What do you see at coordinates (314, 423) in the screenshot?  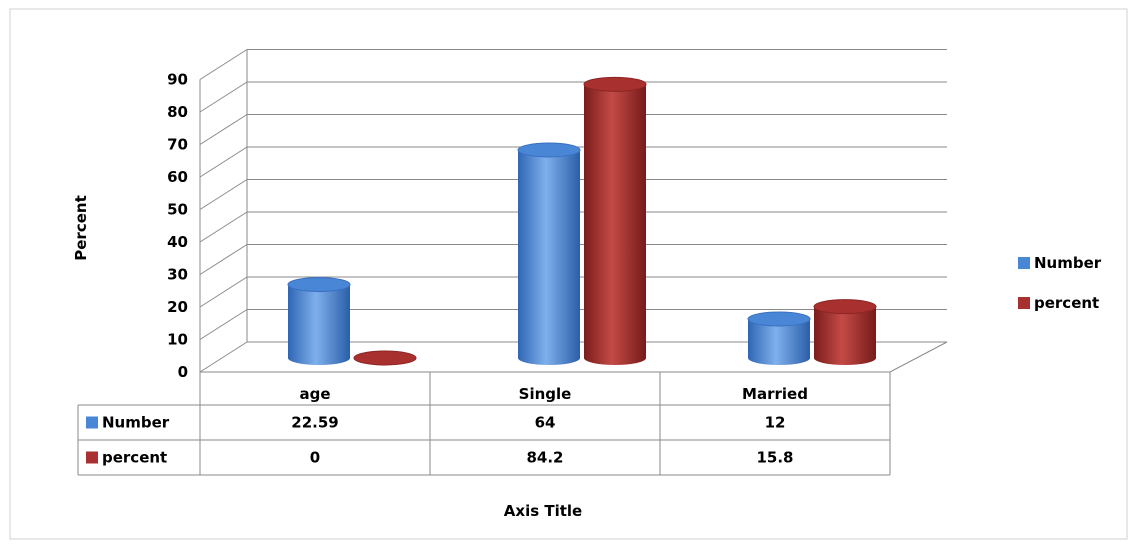 I see `table-cell: 22.59` at bounding box center [314, 423].